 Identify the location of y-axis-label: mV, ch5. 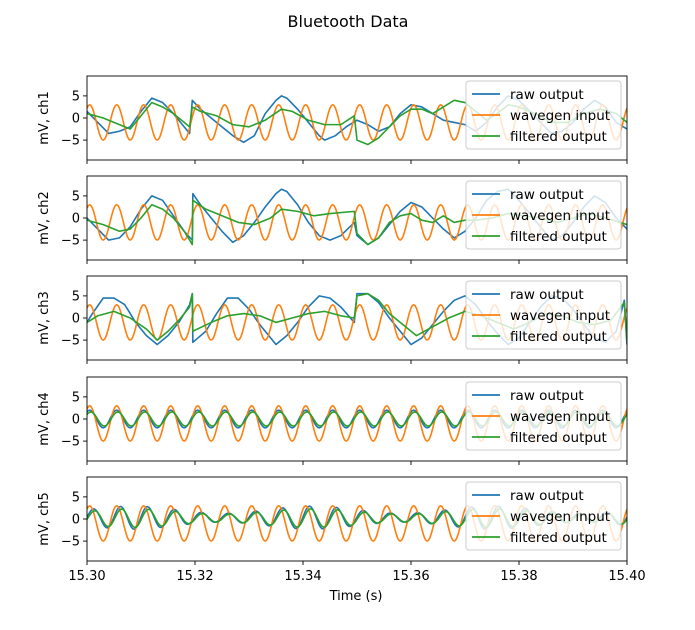
(44, 518).